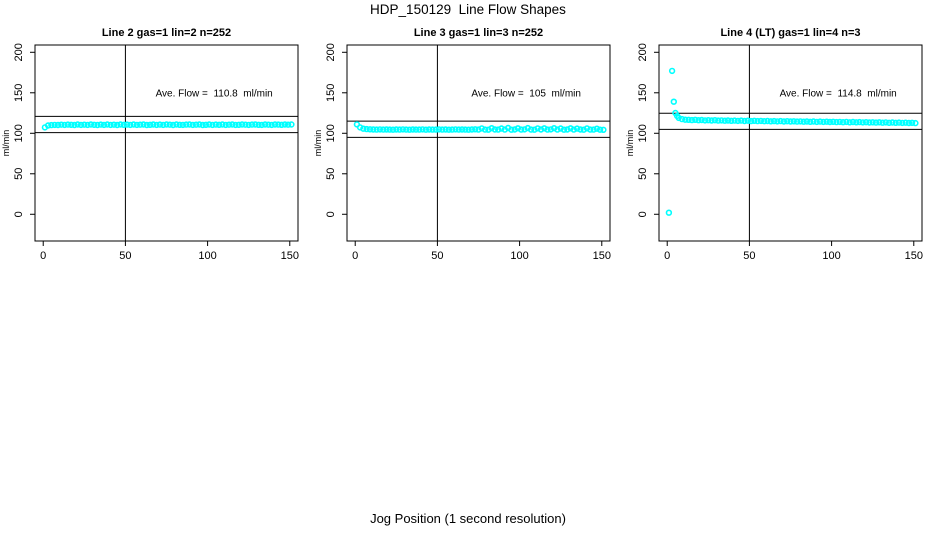 This screenshot has width=936, height=540. What do you see at coordinates (166, 143) in the screenshot?
I see `plot-box` at bounding box center [166, 143].